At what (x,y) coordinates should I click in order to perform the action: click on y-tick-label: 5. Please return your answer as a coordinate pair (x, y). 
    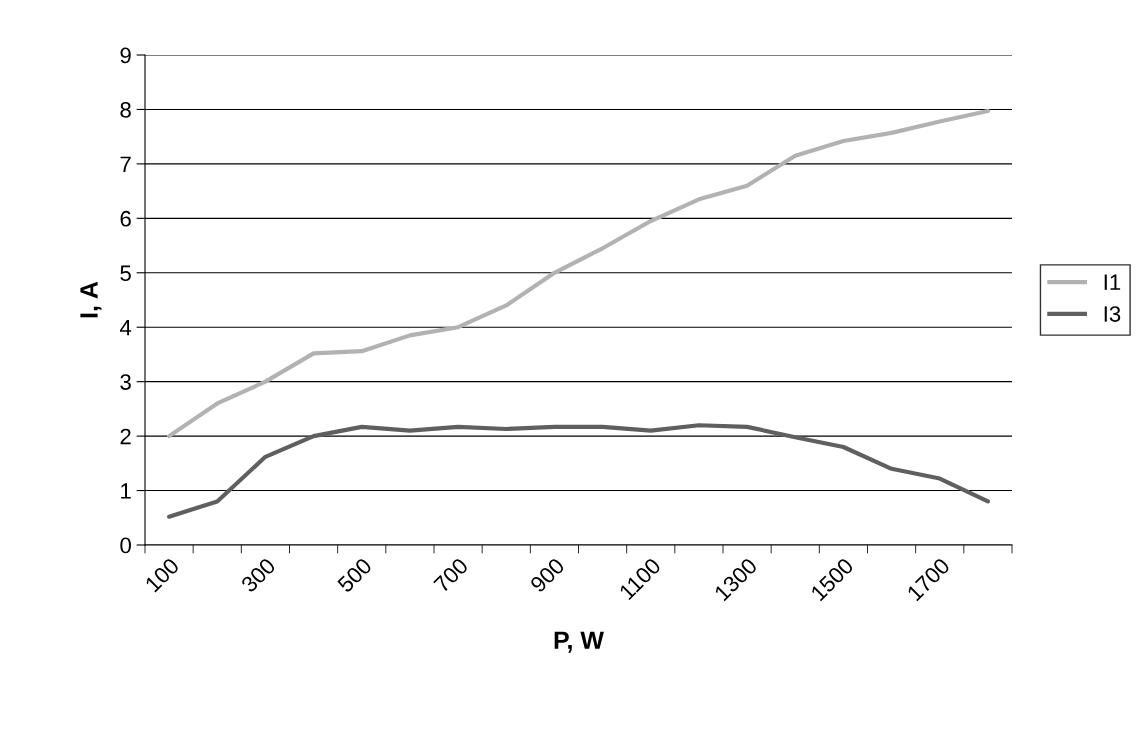
    Looking at the image, I should click on (125, 273).